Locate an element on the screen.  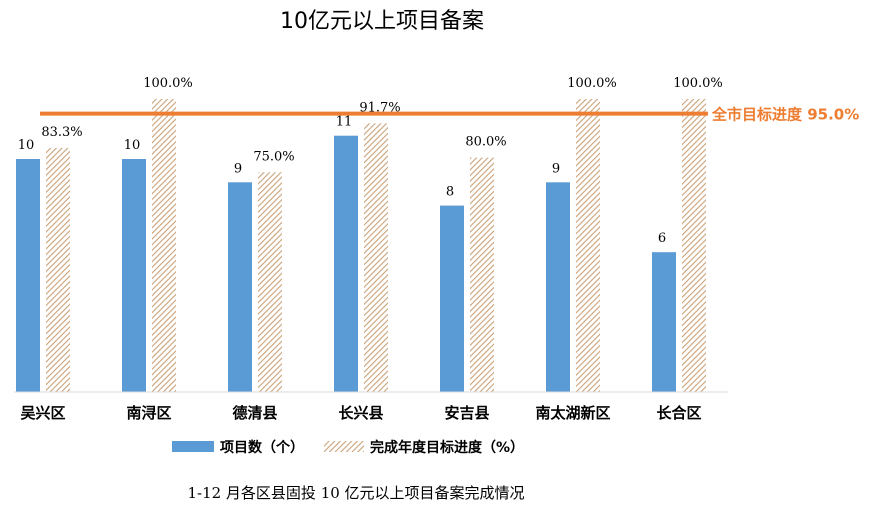
category-label: 安吉县 is located at coordinates (466, 413).